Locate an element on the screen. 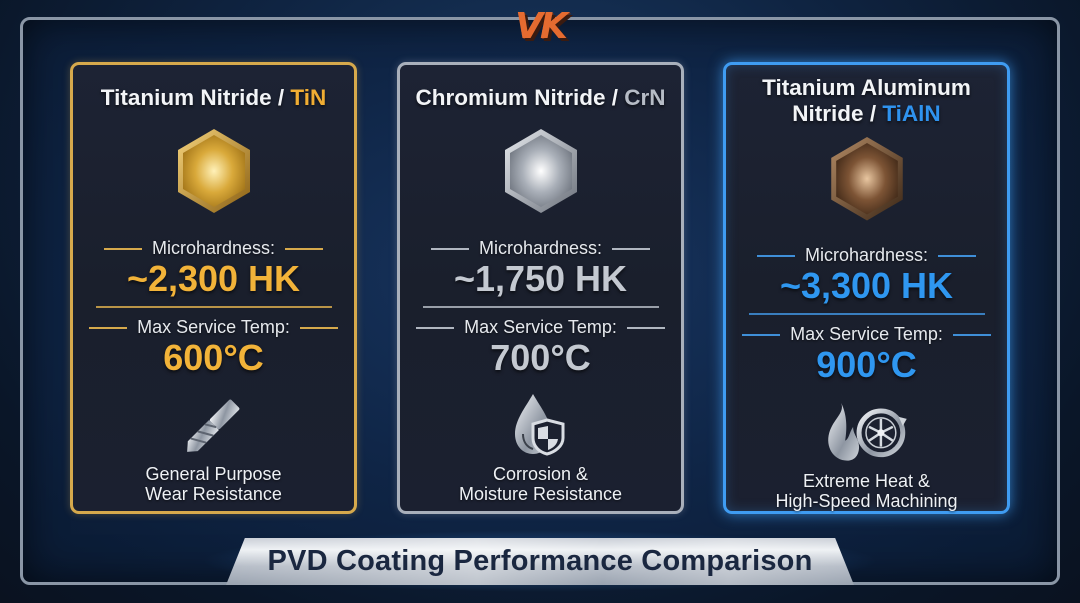 Image resolution: width=1080 pixels, height=603 pixels. max-temp-value: 700°C is located at coordinates (540, 357).